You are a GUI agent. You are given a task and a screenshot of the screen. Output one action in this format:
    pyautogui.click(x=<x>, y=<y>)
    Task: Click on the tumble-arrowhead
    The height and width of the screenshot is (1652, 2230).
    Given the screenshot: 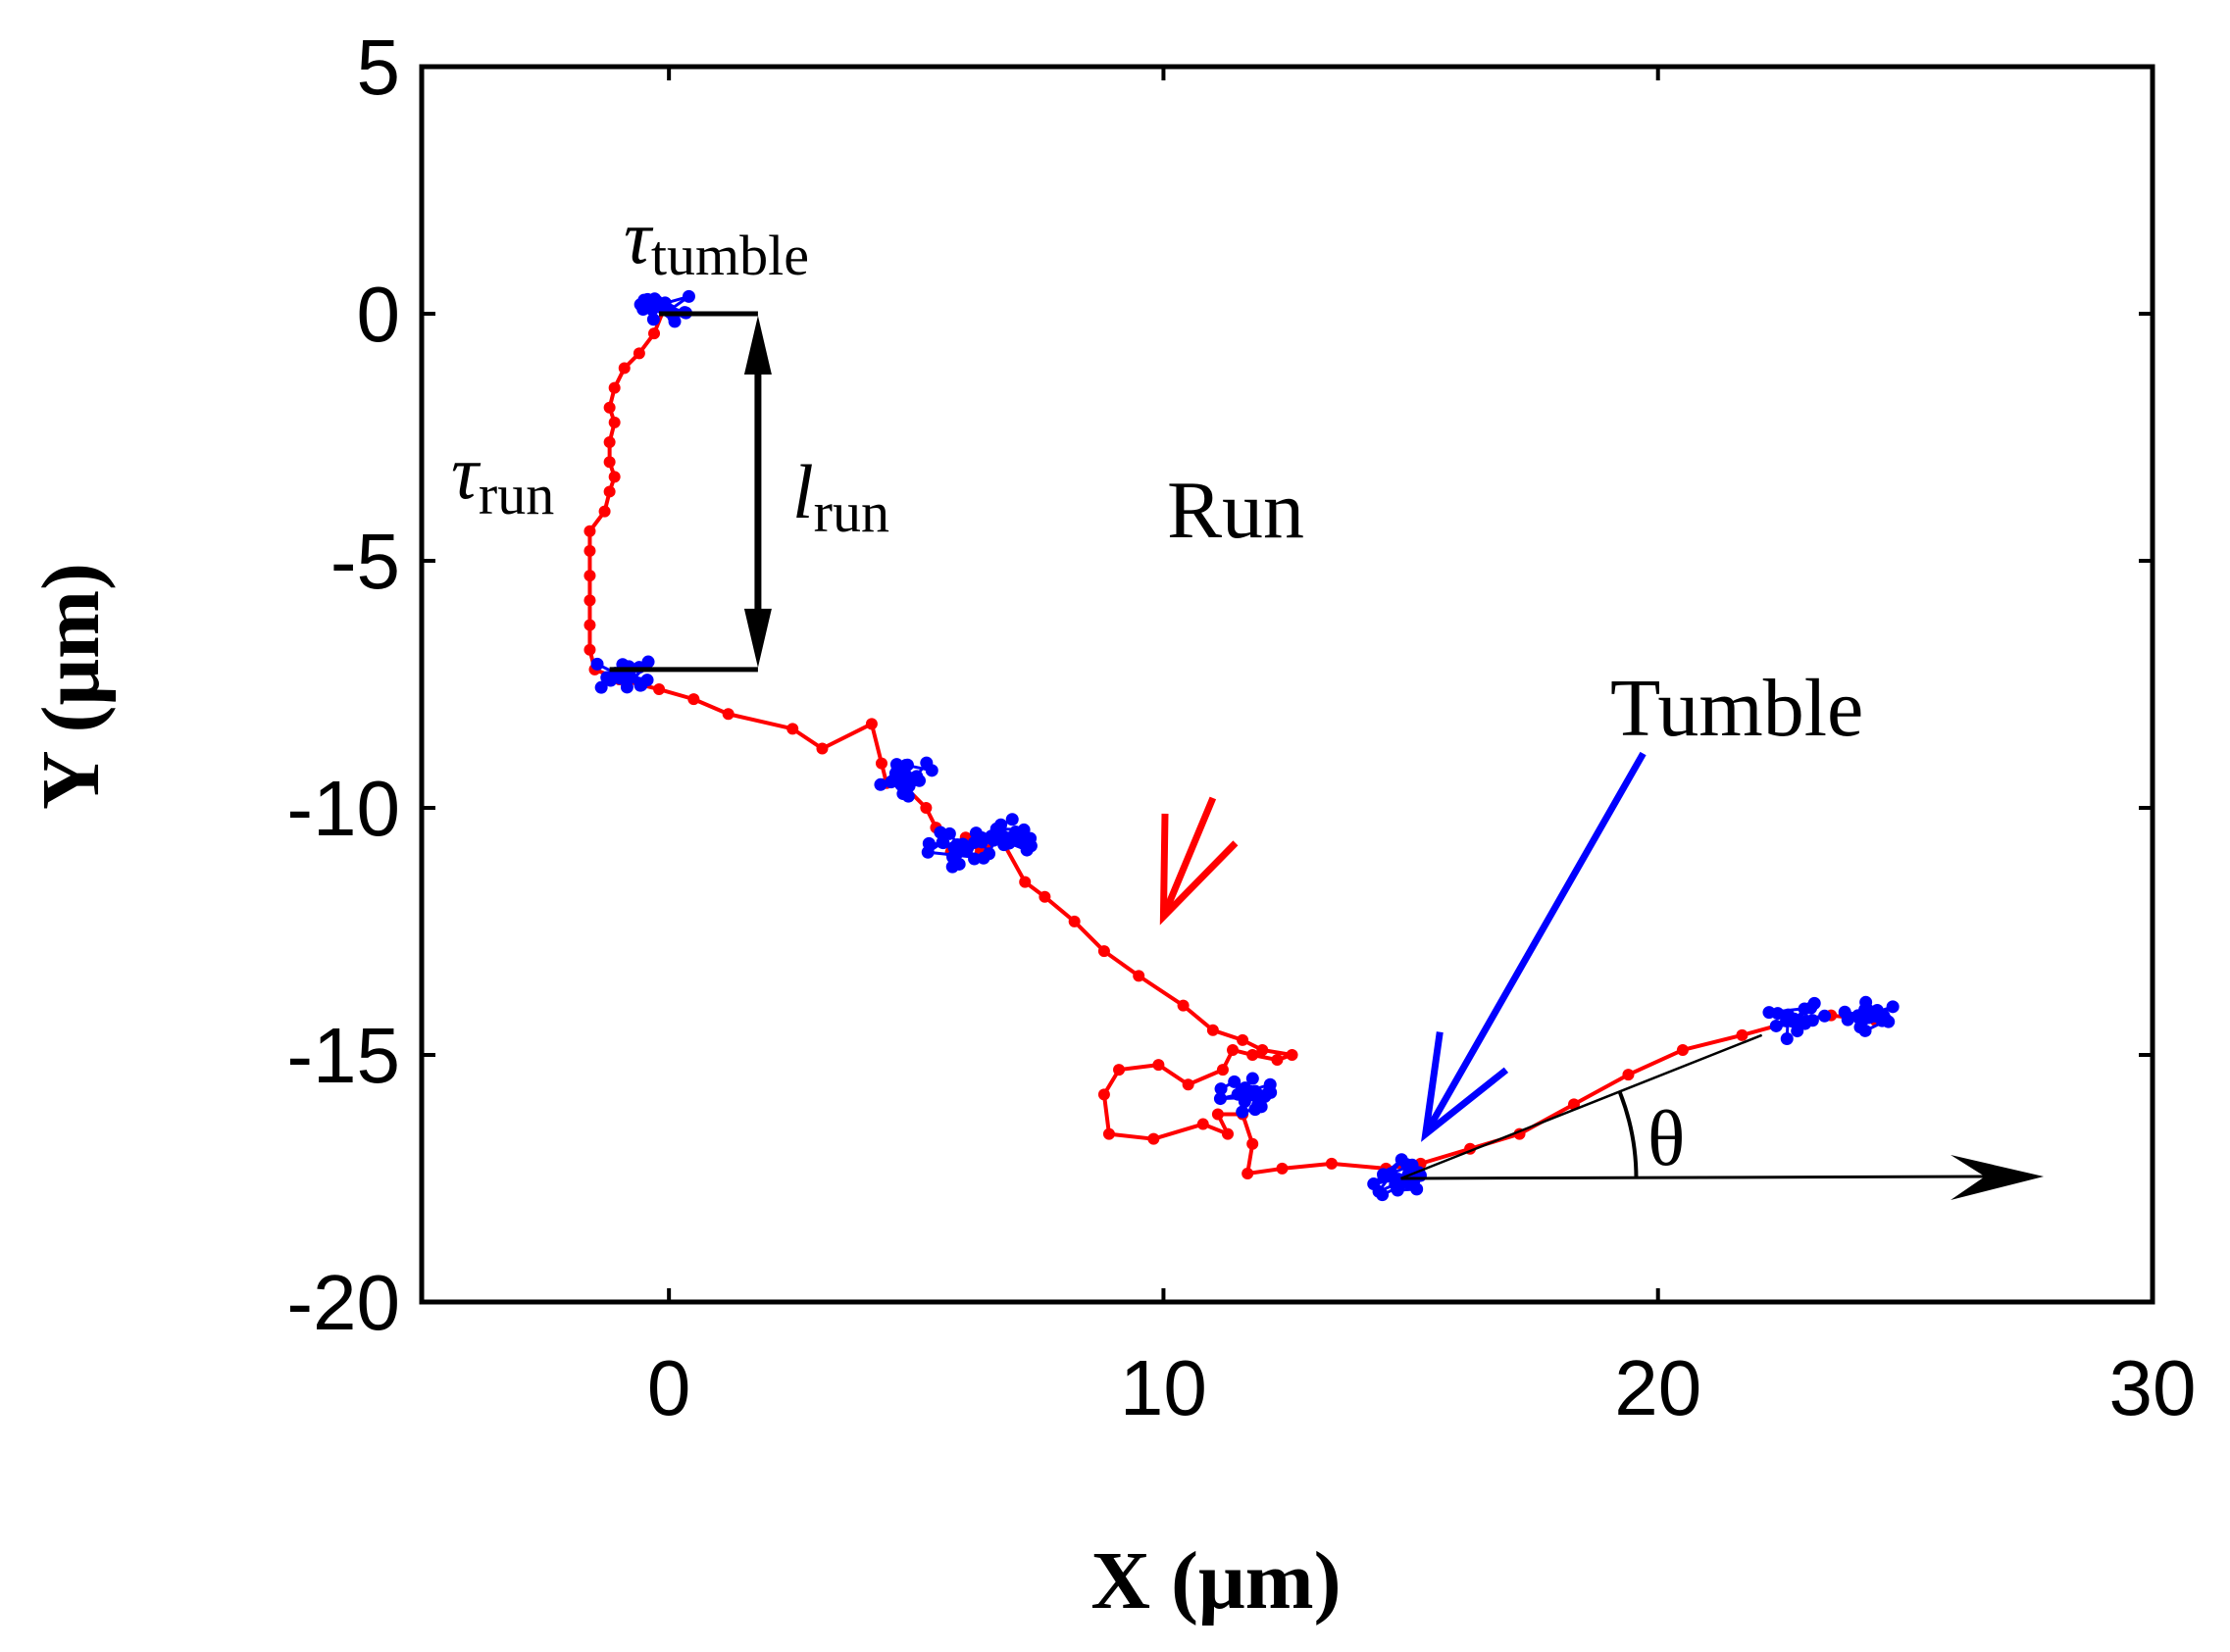 What is the action you would take?
    pyautogui.click(x=1465, y=1087)
    